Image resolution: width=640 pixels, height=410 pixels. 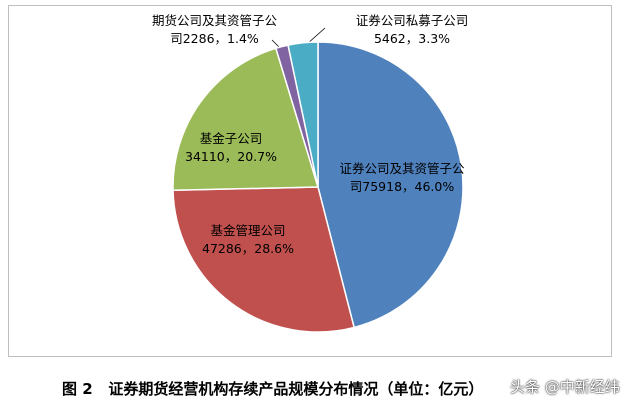 I want to click on data-label: 基金子公司 34110，20.7%, so click(x=231, y=148).